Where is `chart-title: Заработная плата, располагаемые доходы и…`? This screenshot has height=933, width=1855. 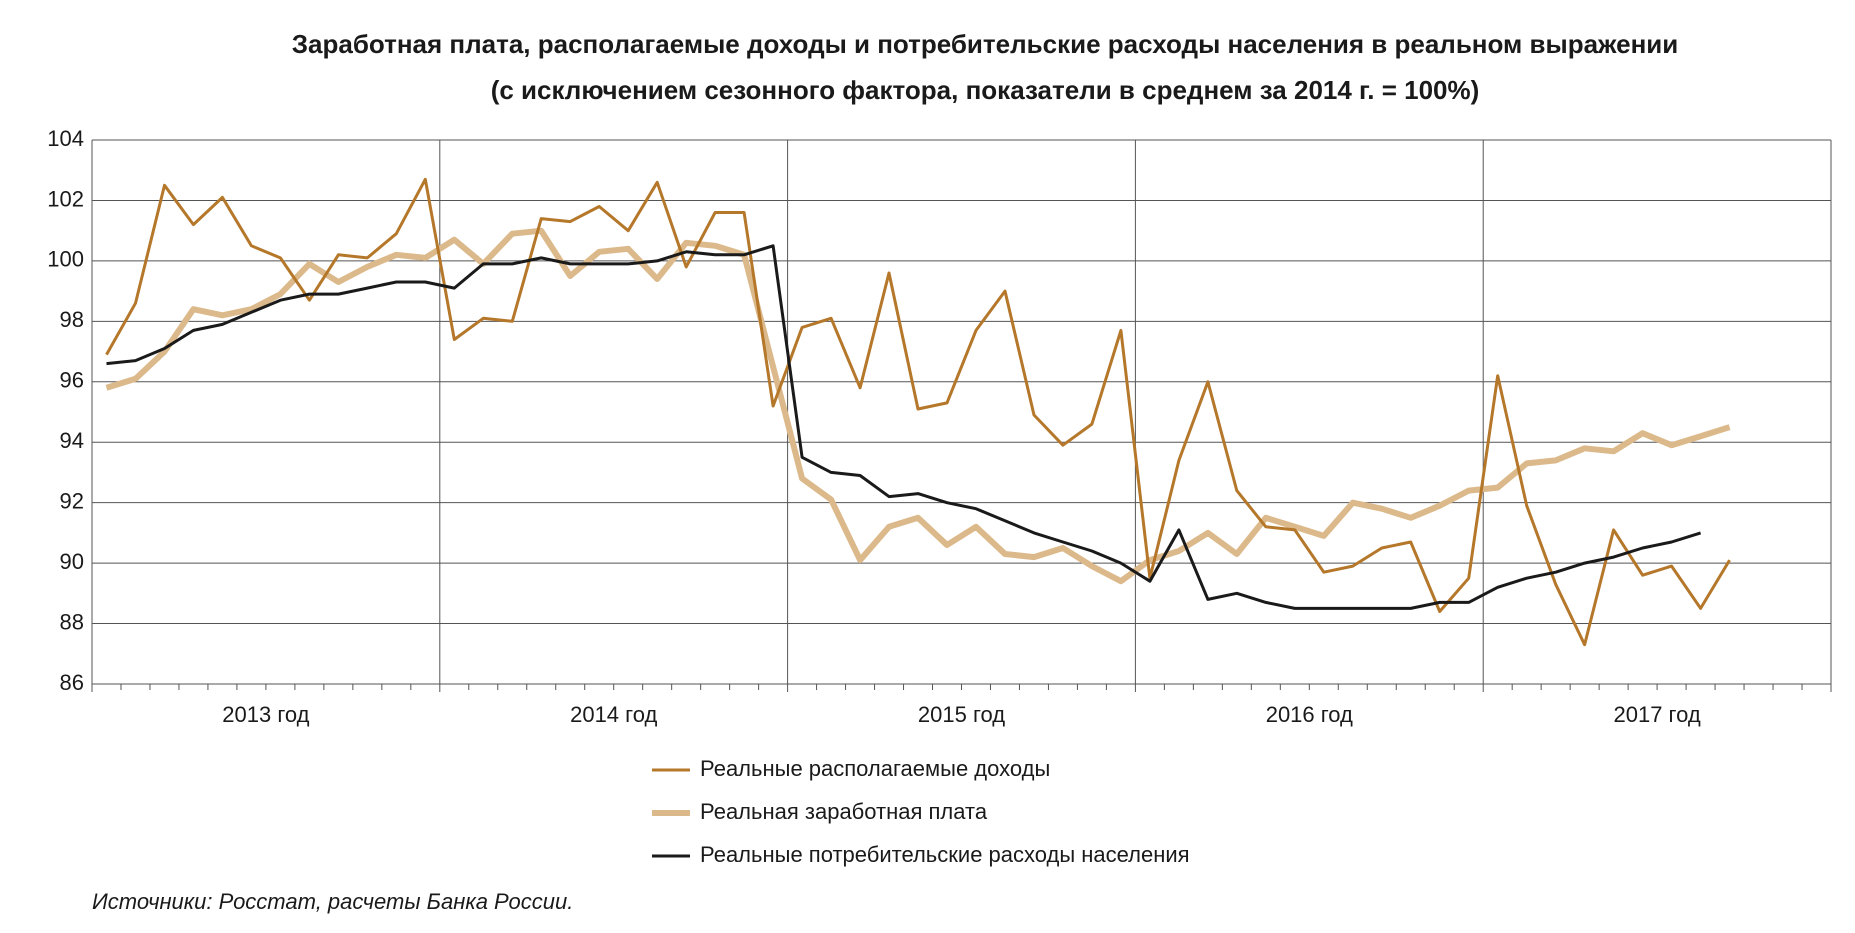 chart-title: Заработная плата, располагаемые доходы и… is located at coordinates (985, 44).